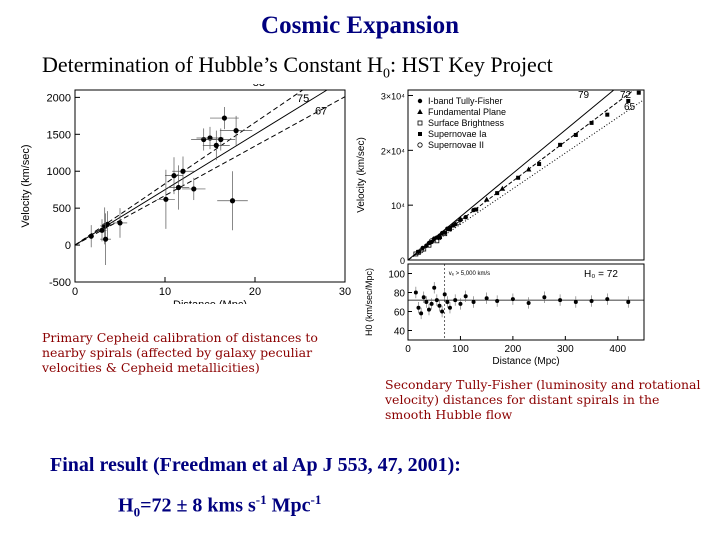 The height and width of the screenshot is (540, 720). What do you see at coordinates (398, 206) in the screenshot?
I see `chart-b-ytick-label: 10⁴` at bounding box center [398, 206].